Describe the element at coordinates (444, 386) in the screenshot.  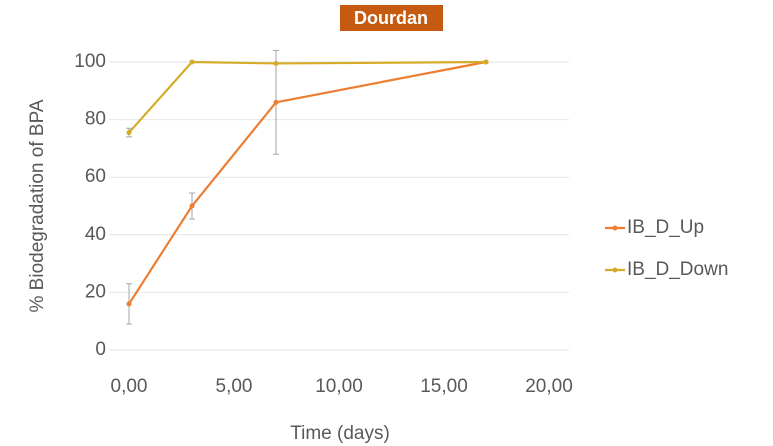
I see `x-tick-label: 15,00` at that location.